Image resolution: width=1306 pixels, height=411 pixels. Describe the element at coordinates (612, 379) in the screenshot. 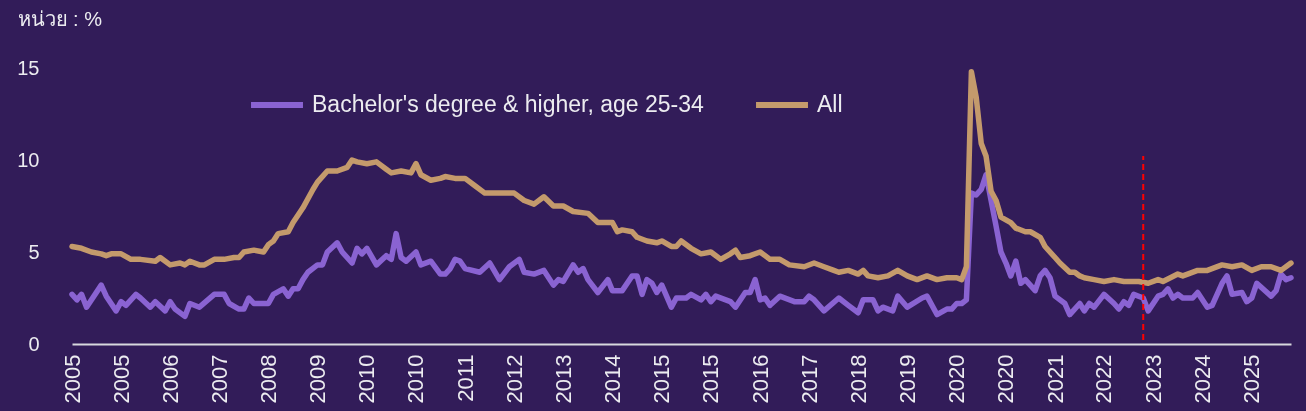

I see `x-tick-label: 2014` at that location.